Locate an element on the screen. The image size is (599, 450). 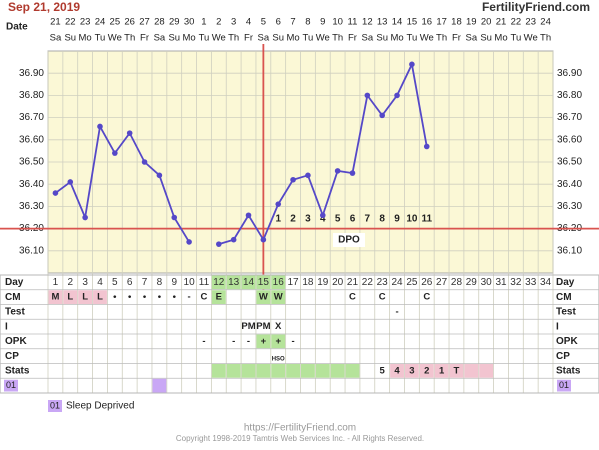
date-label: 19 is located at coordinates (471, 22).